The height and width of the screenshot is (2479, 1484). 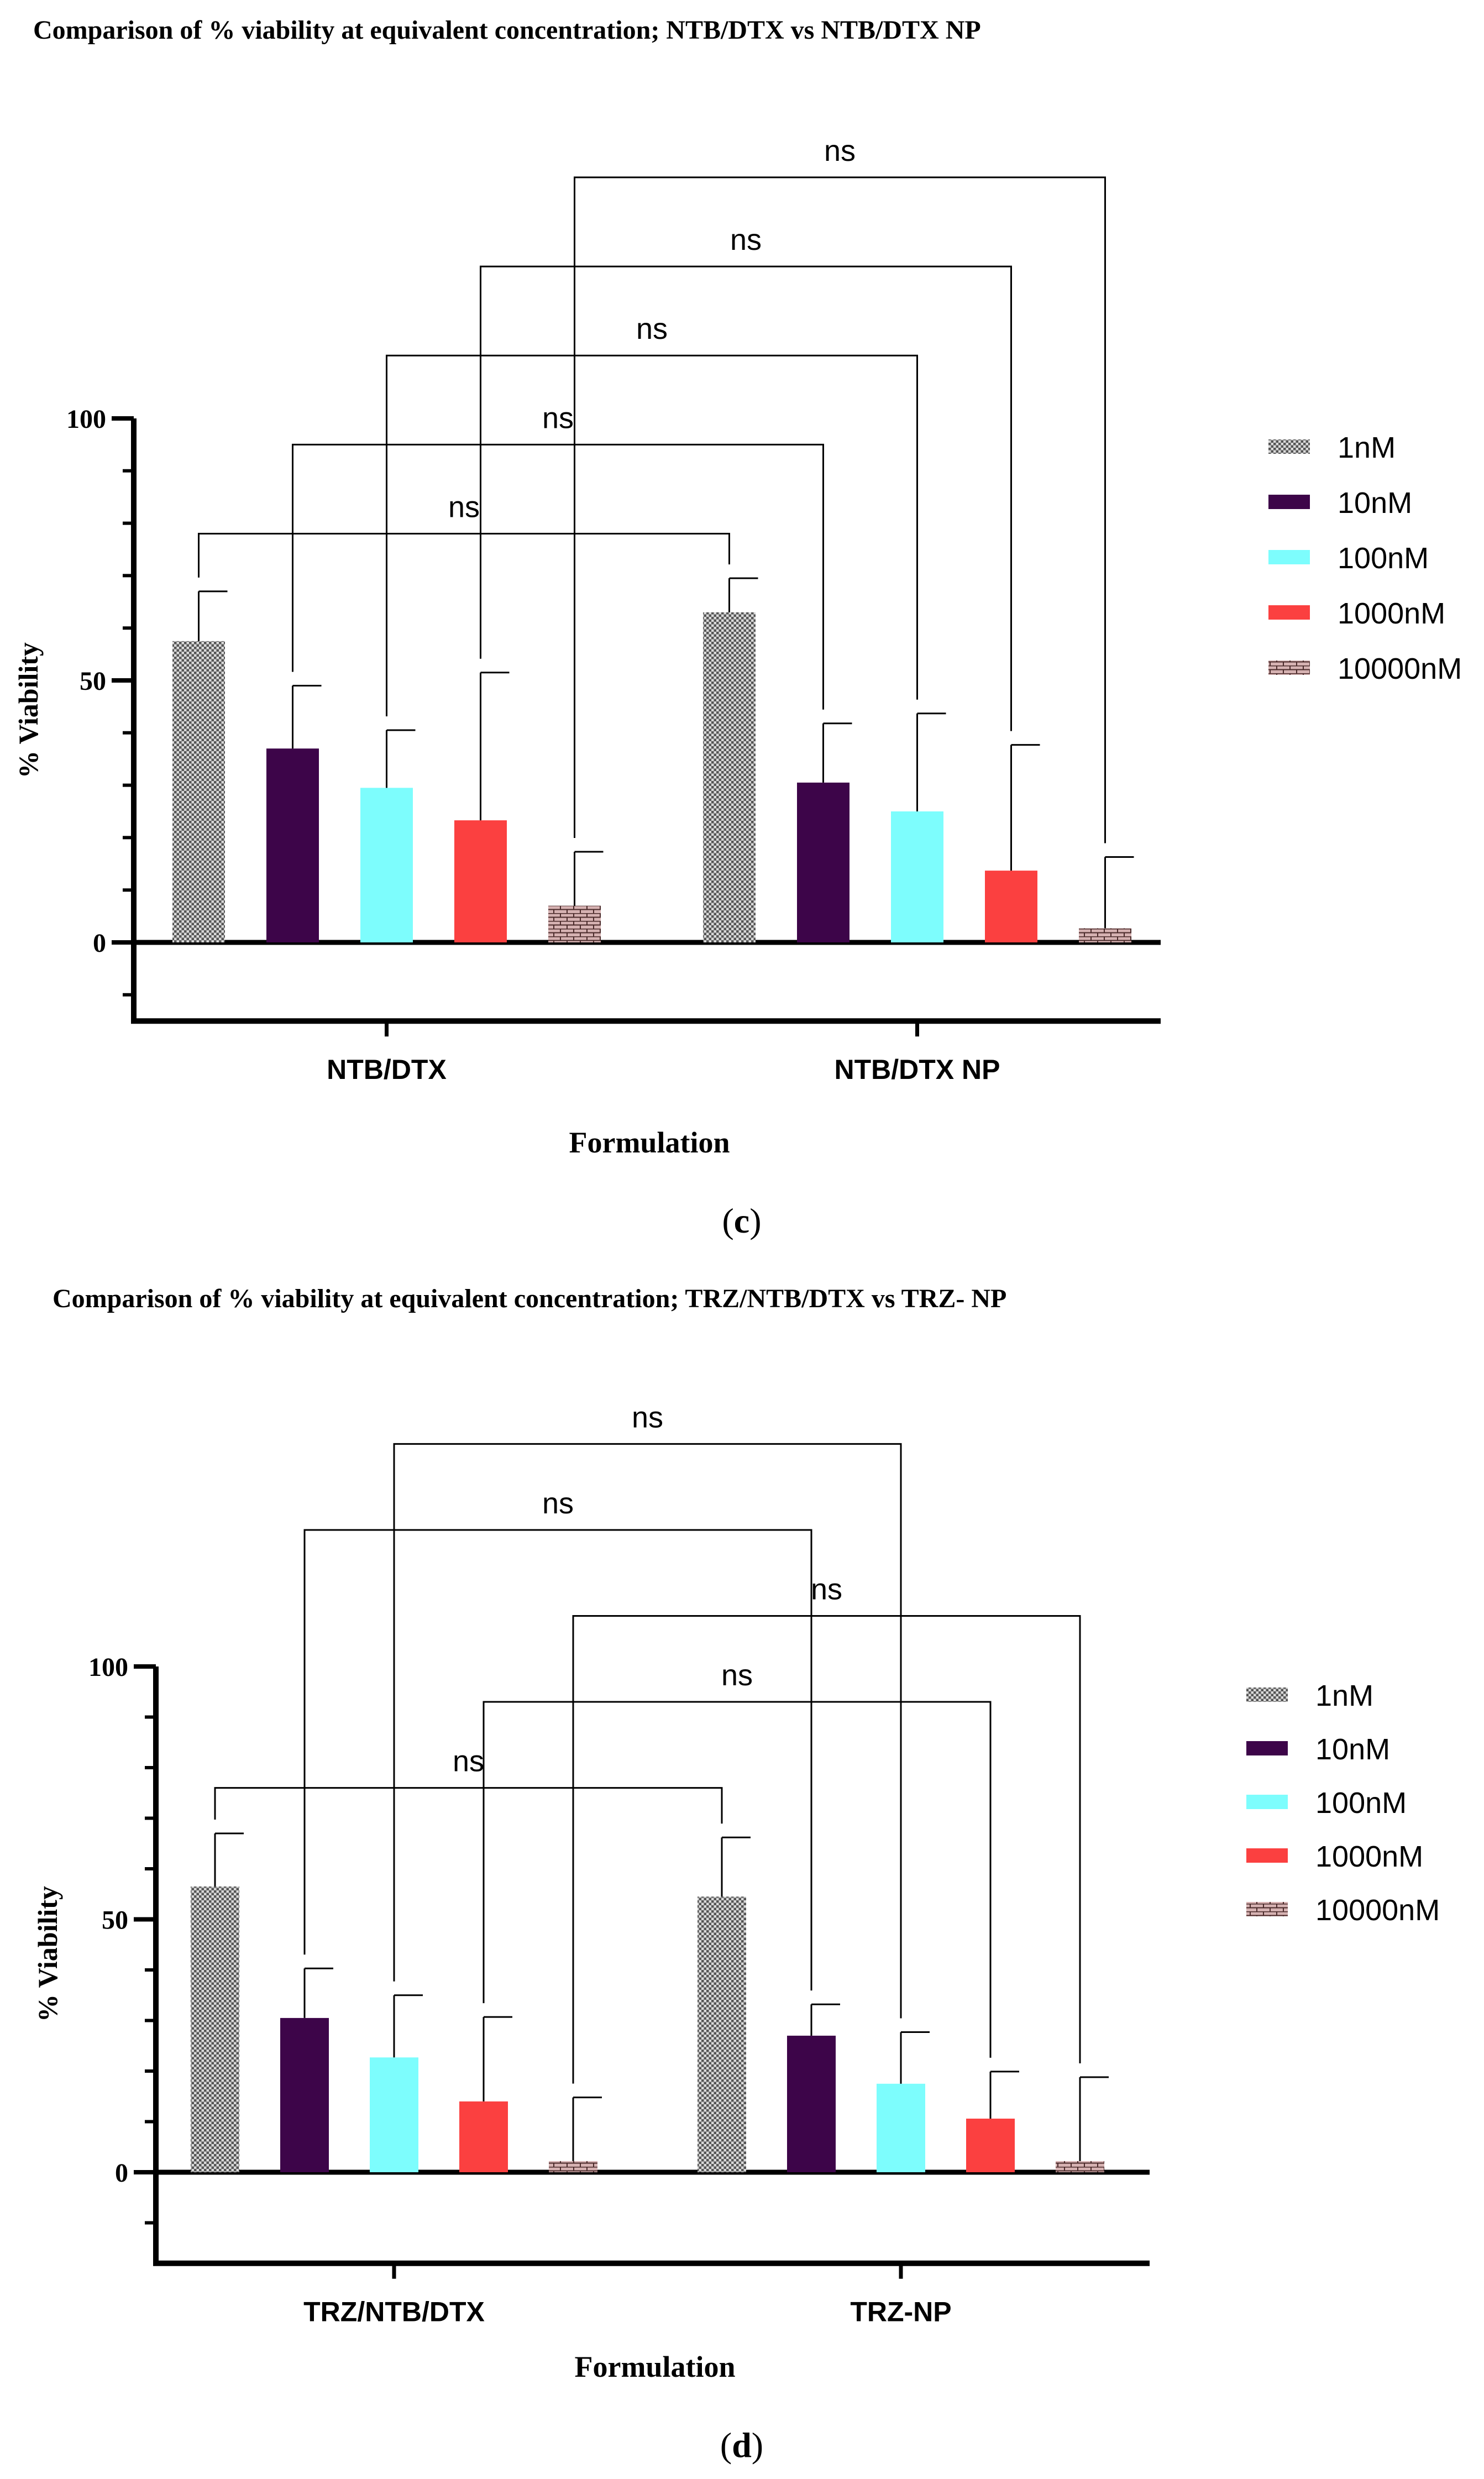 I want to click on panel-letter: c, so click(x=741, y=1220).